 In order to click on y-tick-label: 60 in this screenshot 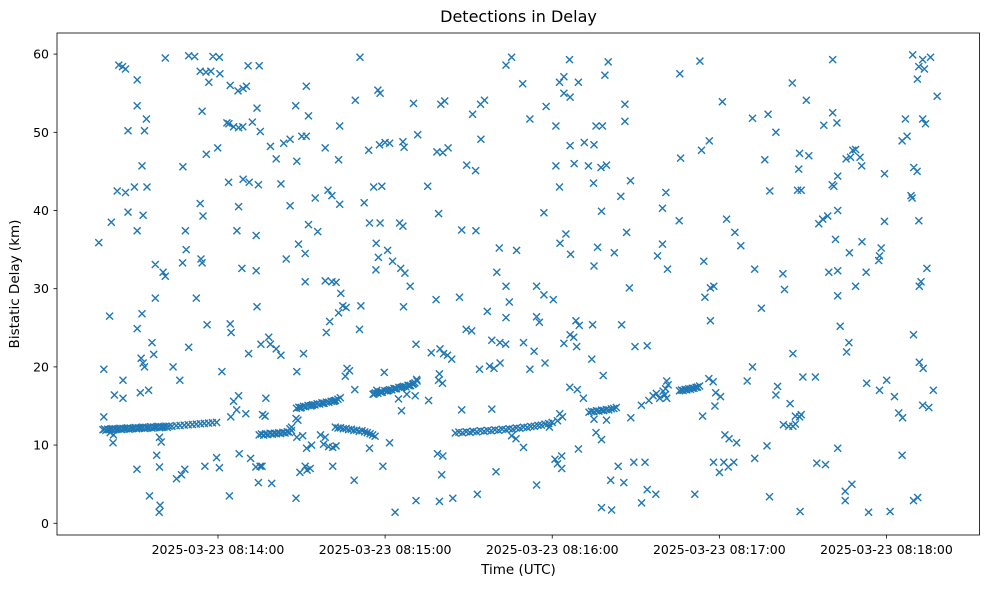, I will do `click(41, 54)`.